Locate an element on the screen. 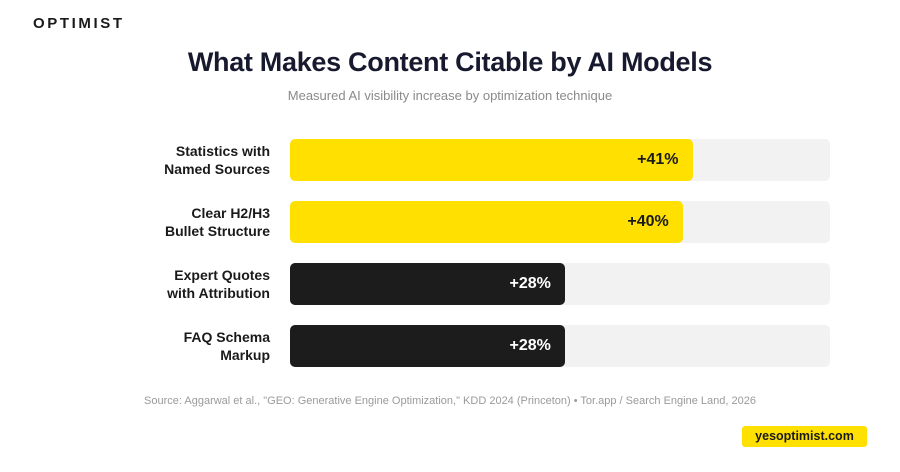  value-label: +40% is located at coordinates (648, 221).